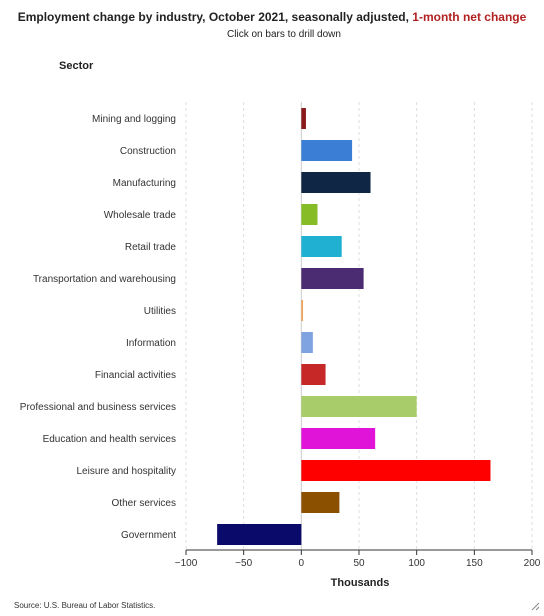 The image size is (544, 616). I want to click on x-tick-label: 0, so click(302, 563).